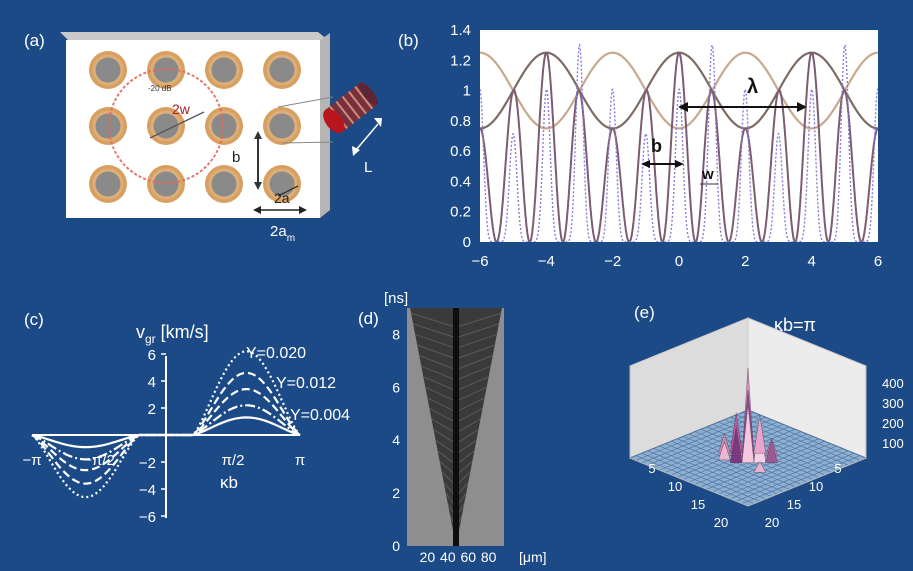 Image resolution: width=913 pixels, height=571 pixels. Describe the element at coordinates (802, 107) in the screenshot. I see `lambda-arrow-head-right` at that location.